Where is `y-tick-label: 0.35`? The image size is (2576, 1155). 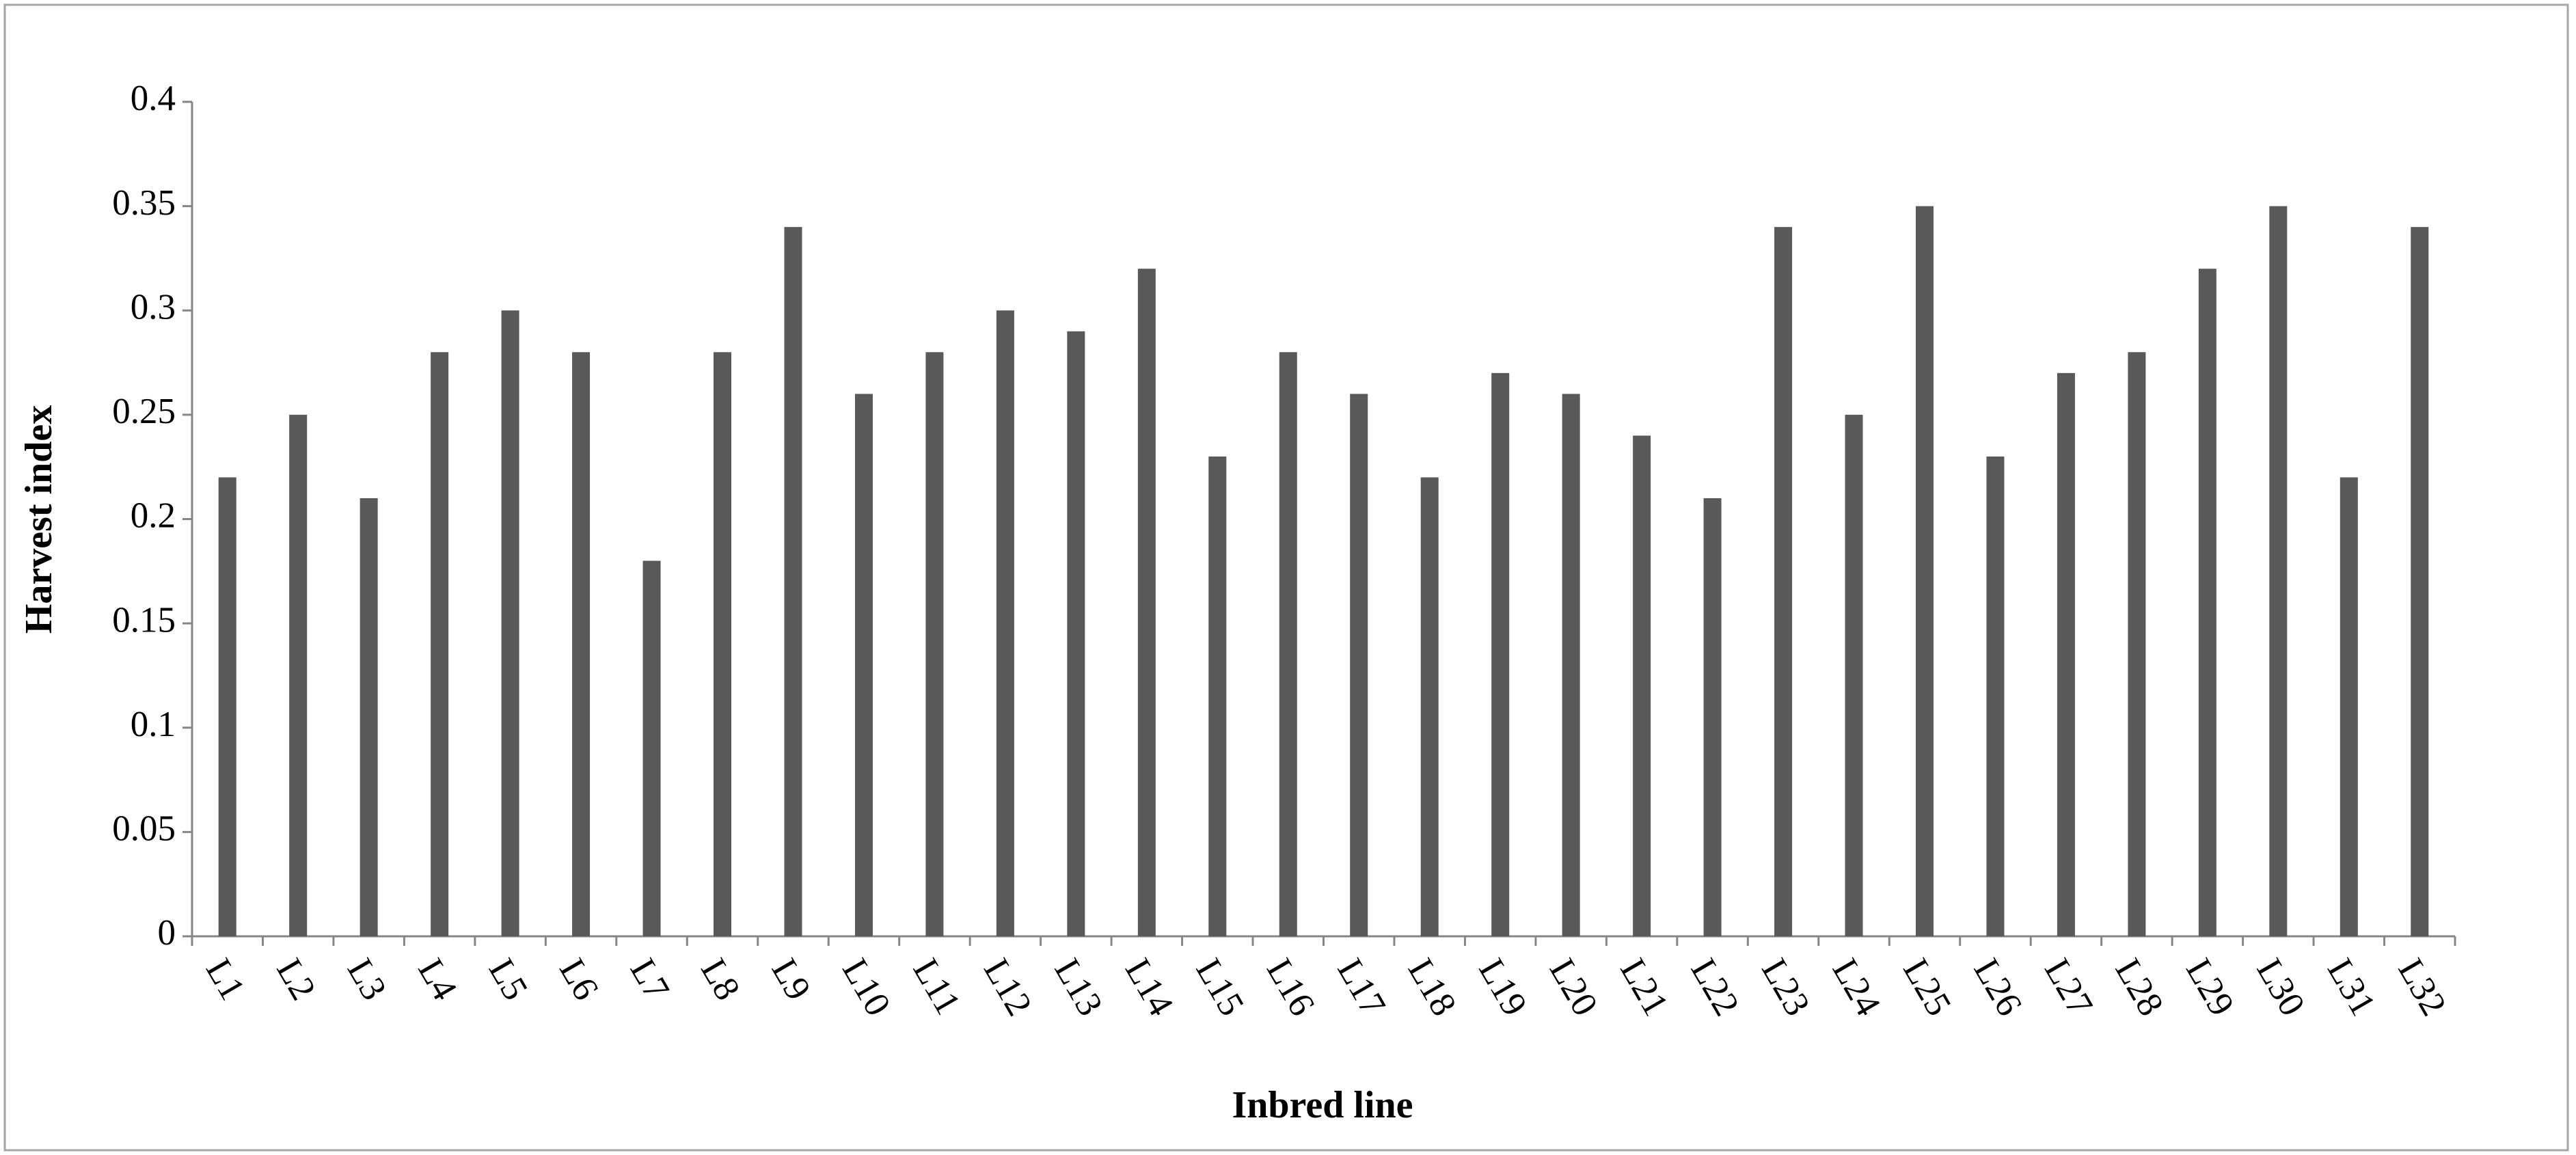 y-tick-label: 0.35 is located at coordinates (144, 203).